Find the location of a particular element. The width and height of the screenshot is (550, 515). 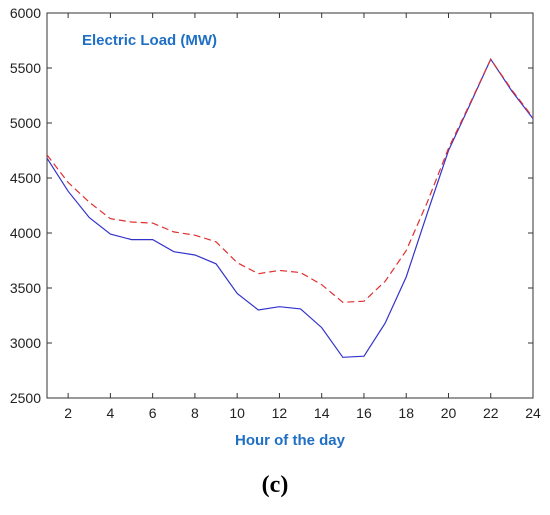

y-tick-label: 3000 is located at coordinates (25, 343).